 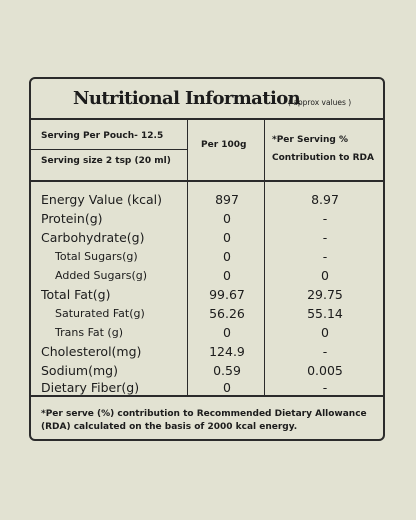 What do you see at coordinates (100, 313) in the screenshot?
I see `nutrient-label: Saturated Fat(g)` at bounding box center [100, 313].